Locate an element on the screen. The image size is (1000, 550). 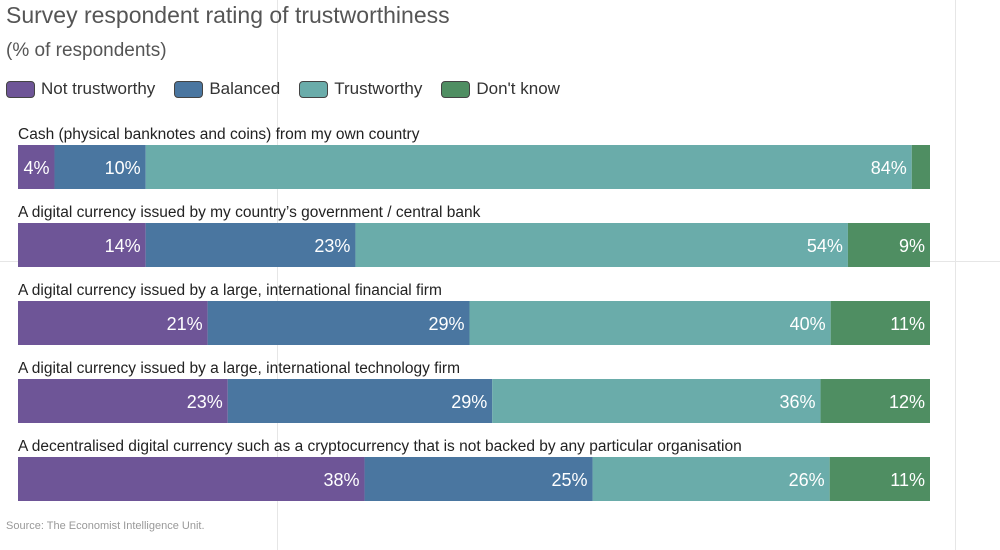
legend-label: Not trustworthy is located at coordinates (98, 88).